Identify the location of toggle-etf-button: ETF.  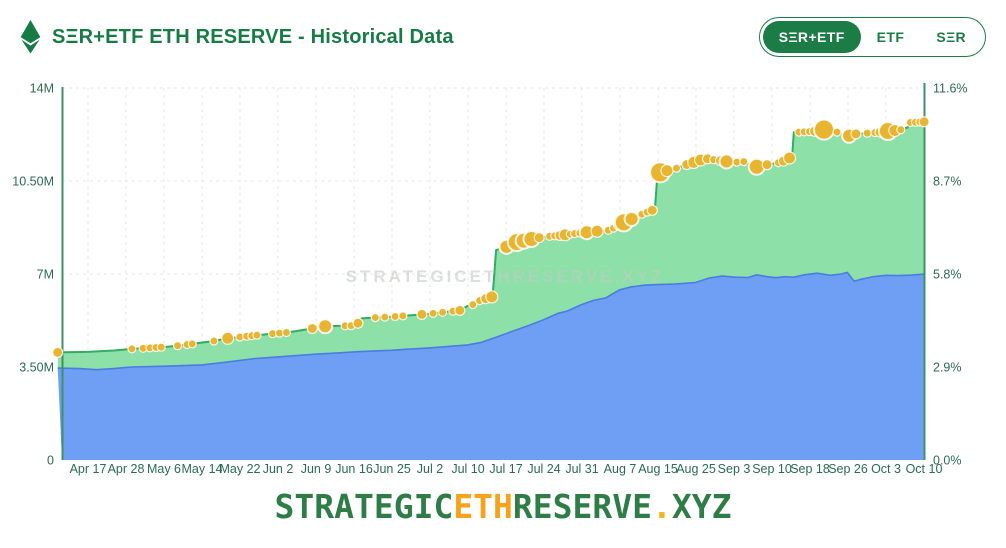
(891, 37).